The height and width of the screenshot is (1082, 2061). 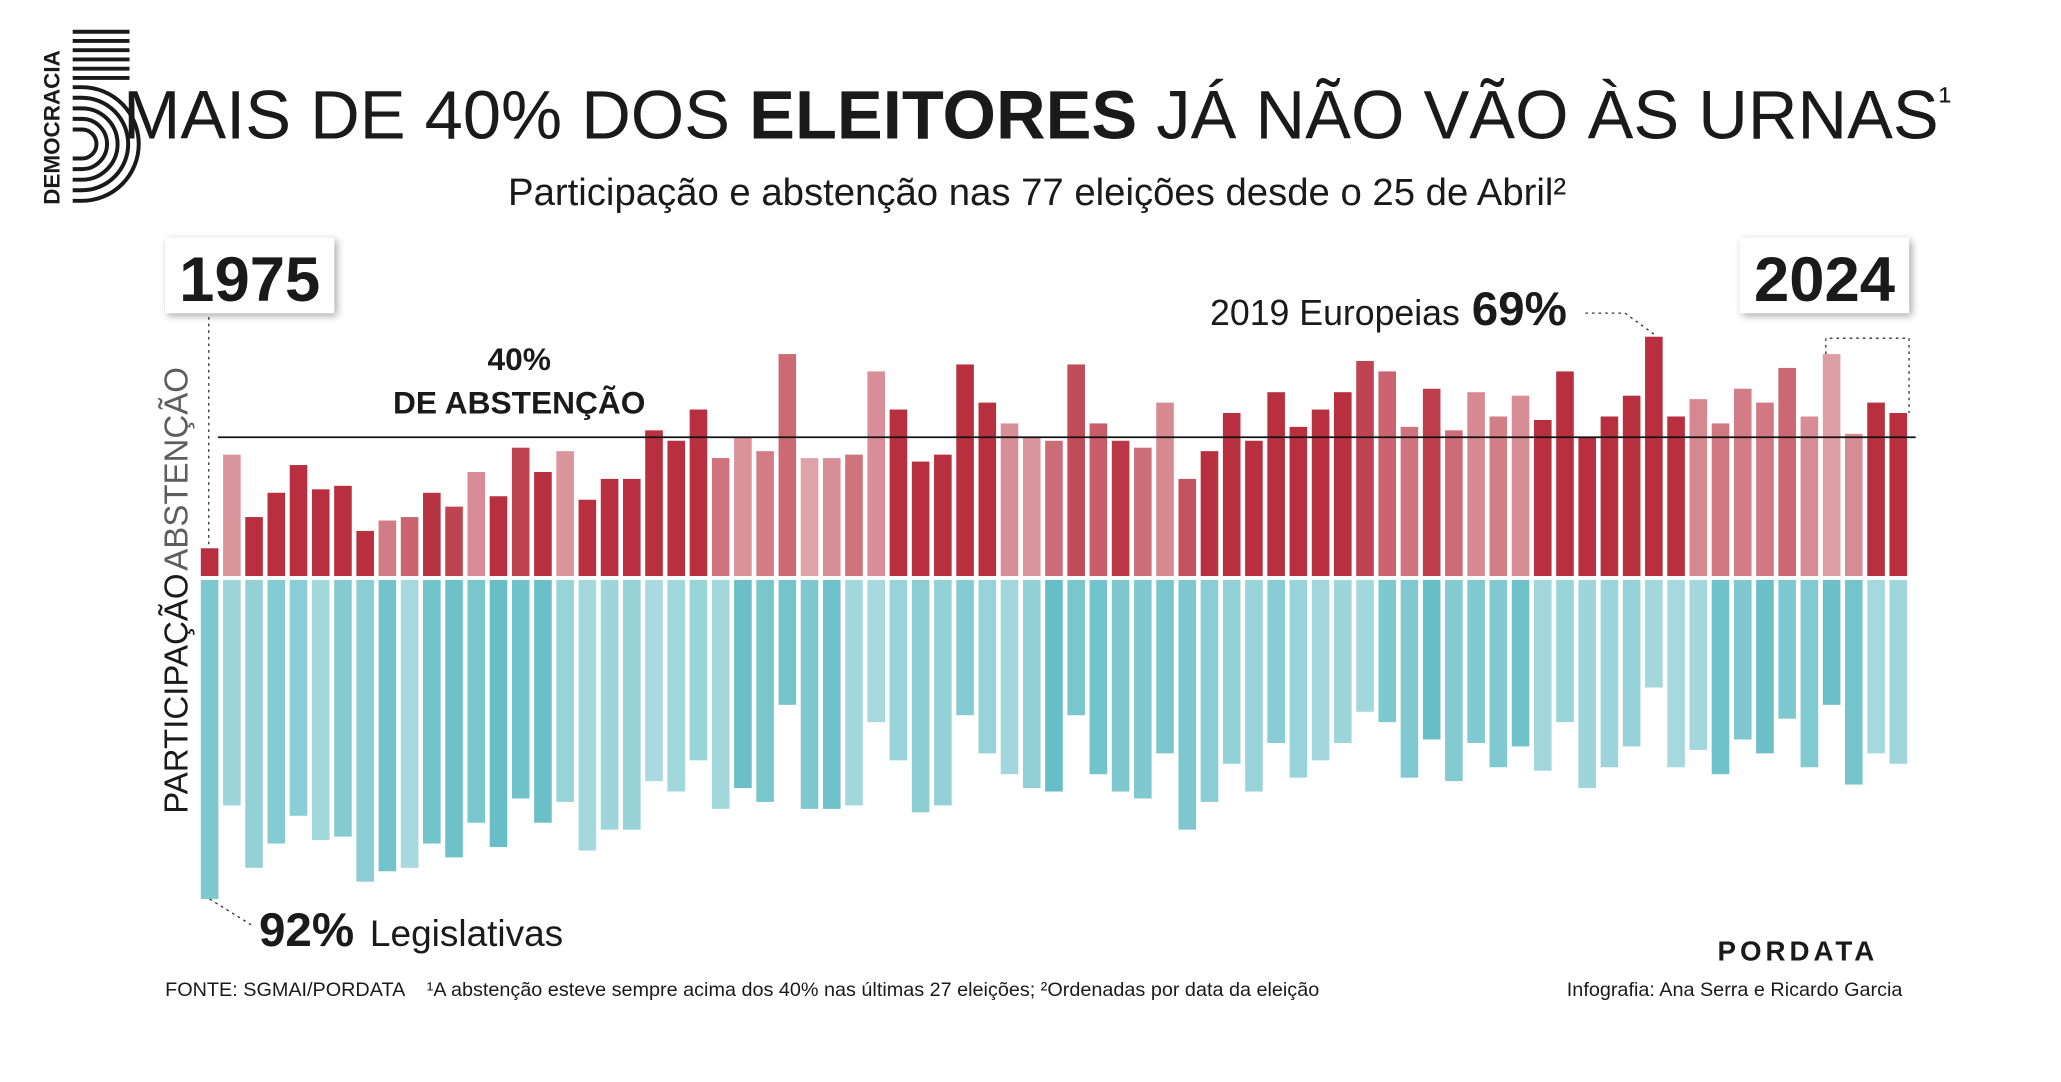 I want to click on title-part: MAIS DE 40% DOS, so click(x=436, y=115).